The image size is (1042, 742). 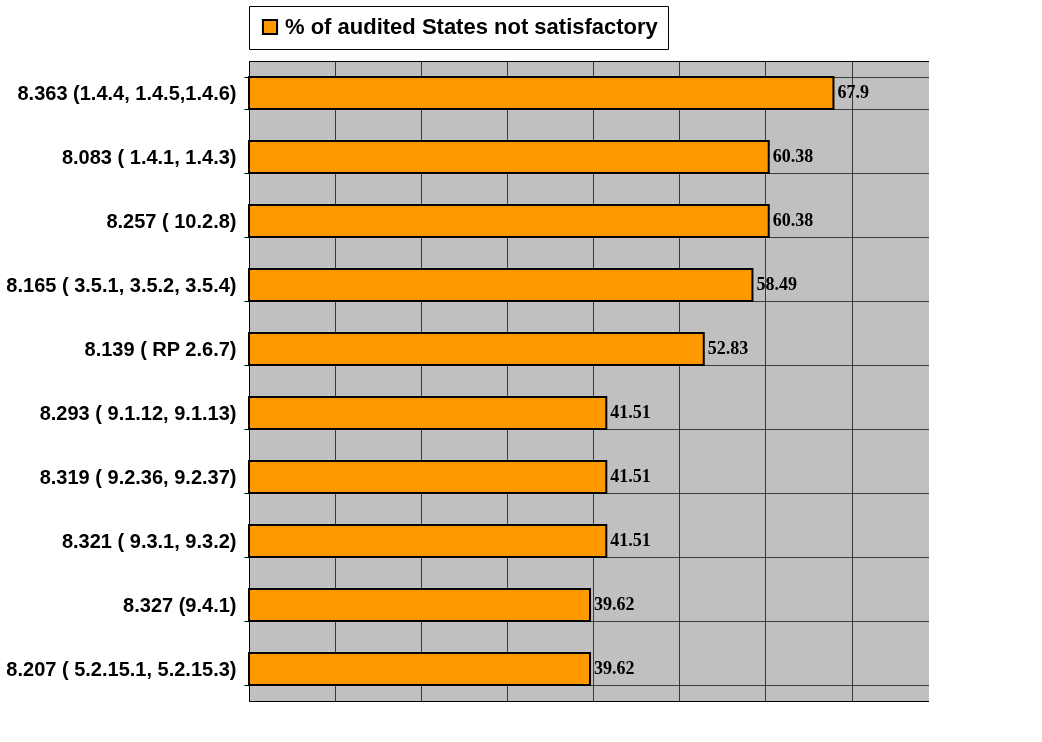 What do you see at coordinates (171, 220) in the screenshot?
I see `y-tick-label: 8.257 ( 10.2.8)` at bounding box center [171, 220].